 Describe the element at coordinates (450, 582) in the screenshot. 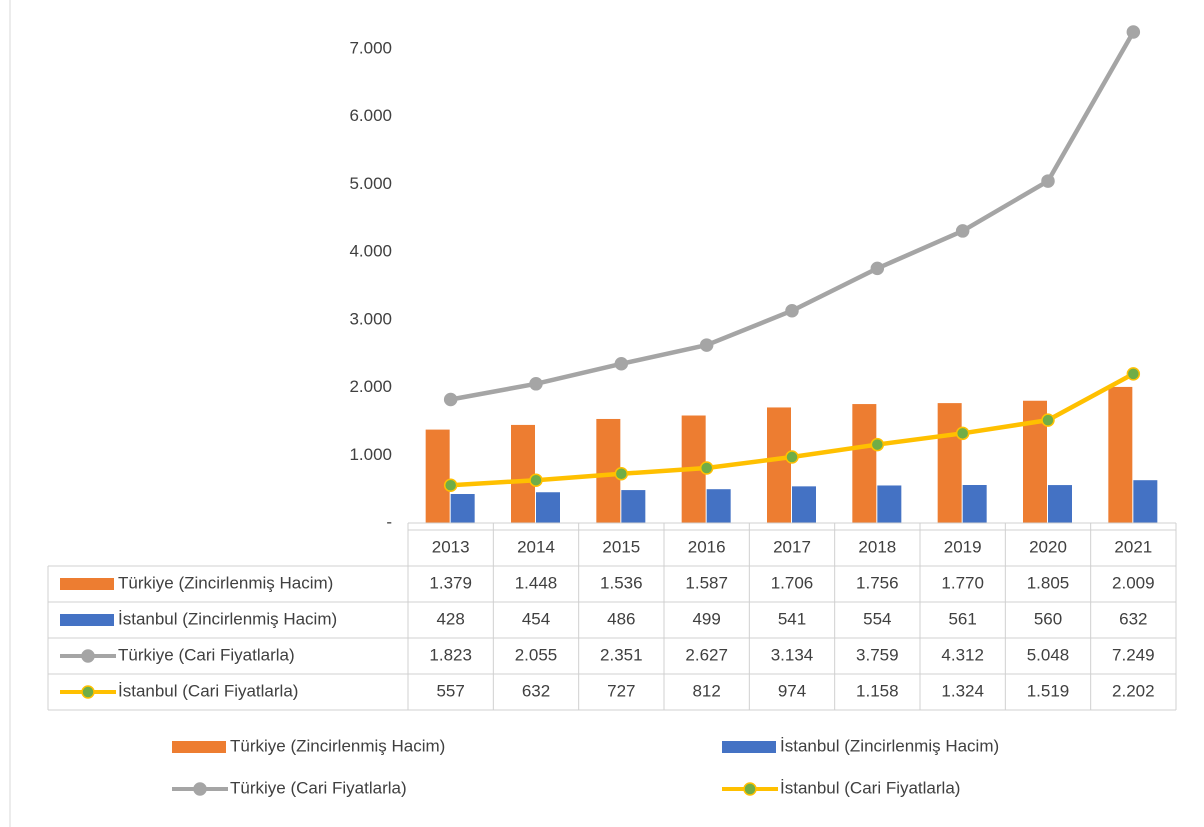

I see `table-value: 1.379` at that location.